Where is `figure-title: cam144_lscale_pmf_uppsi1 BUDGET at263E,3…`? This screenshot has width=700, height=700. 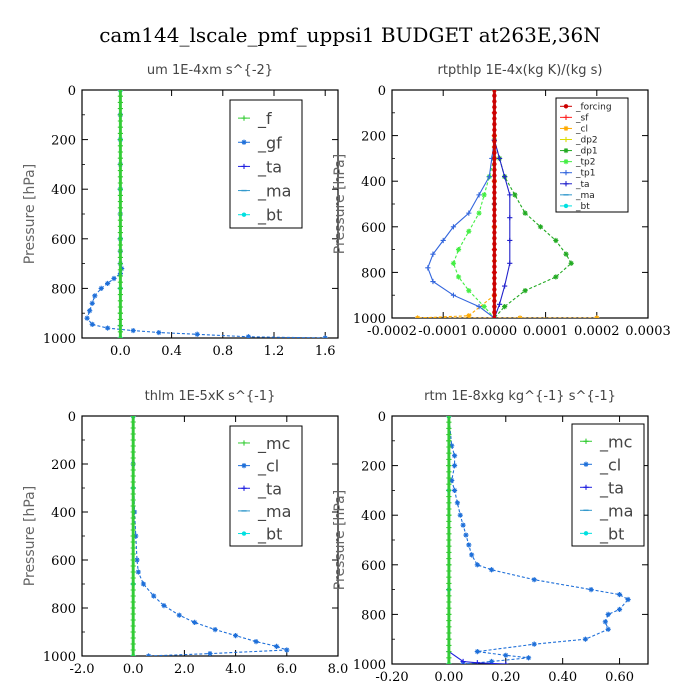
figure-title: cam144_lscale_pmf_uppsi1 BUDGET at263E,3… is located at coordinates (350, 35).